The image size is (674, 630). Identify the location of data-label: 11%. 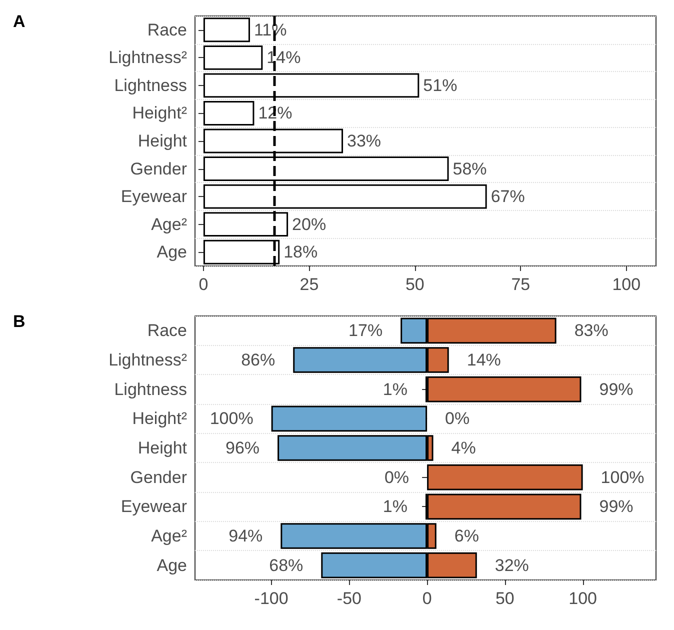
(270, 30).